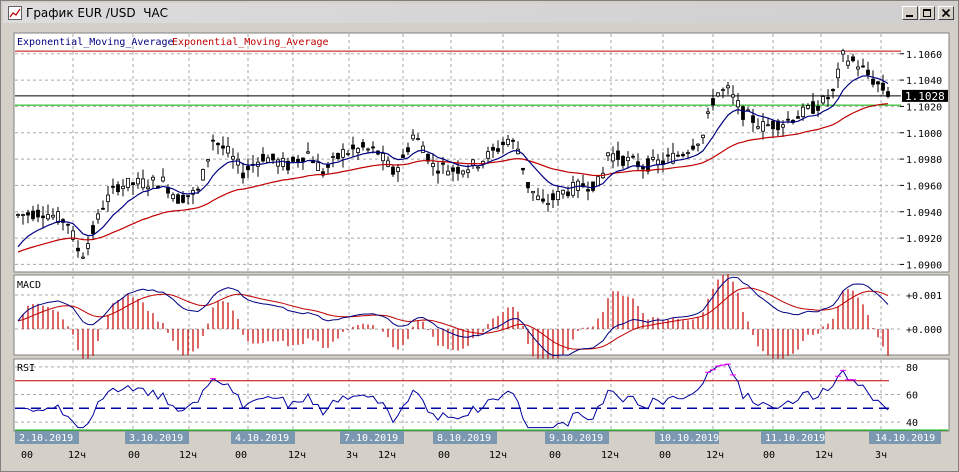 The height and width of the screenshot is (472, 959). What do you see at coordinates (924, 160) in the screenshot?
I see `y-tick-label: 1.0980` at bounding box center [924, 160].